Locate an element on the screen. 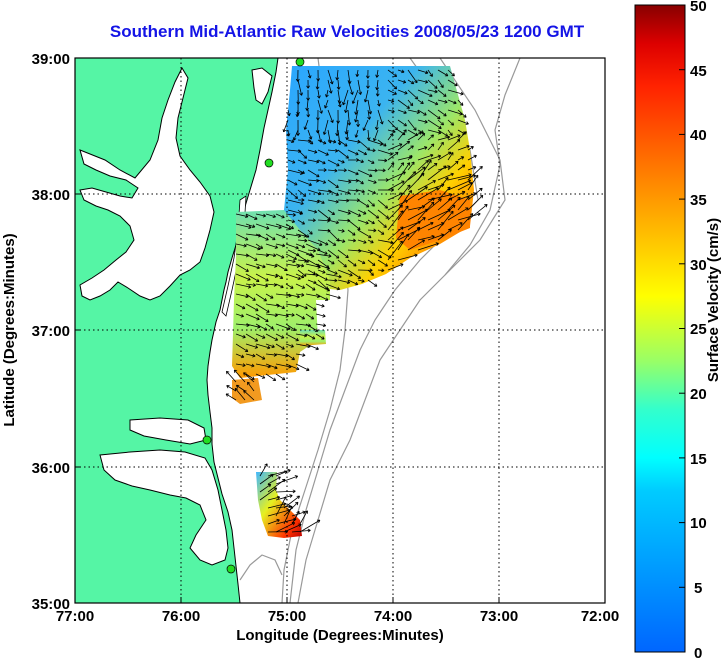  colorbar-tick-label: 25 is located at coordinates (698, 329).